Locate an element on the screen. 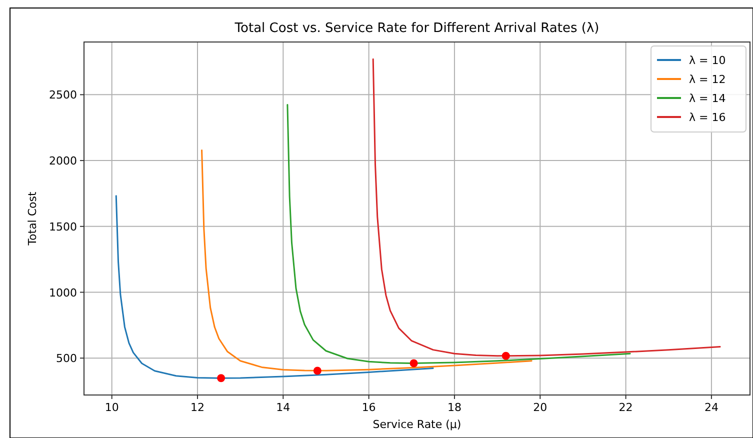 This screenshot has width=753, height=438. y-tick-label: 500 is located at coordinates (66, 359).